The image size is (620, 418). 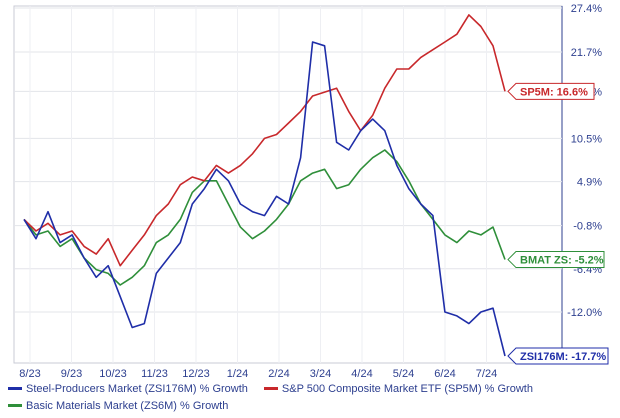 What do you see at coordinates (15, 405) in the screenshot?
I see `legend-swatch-basic-materials` at bounding box center [15, 405].